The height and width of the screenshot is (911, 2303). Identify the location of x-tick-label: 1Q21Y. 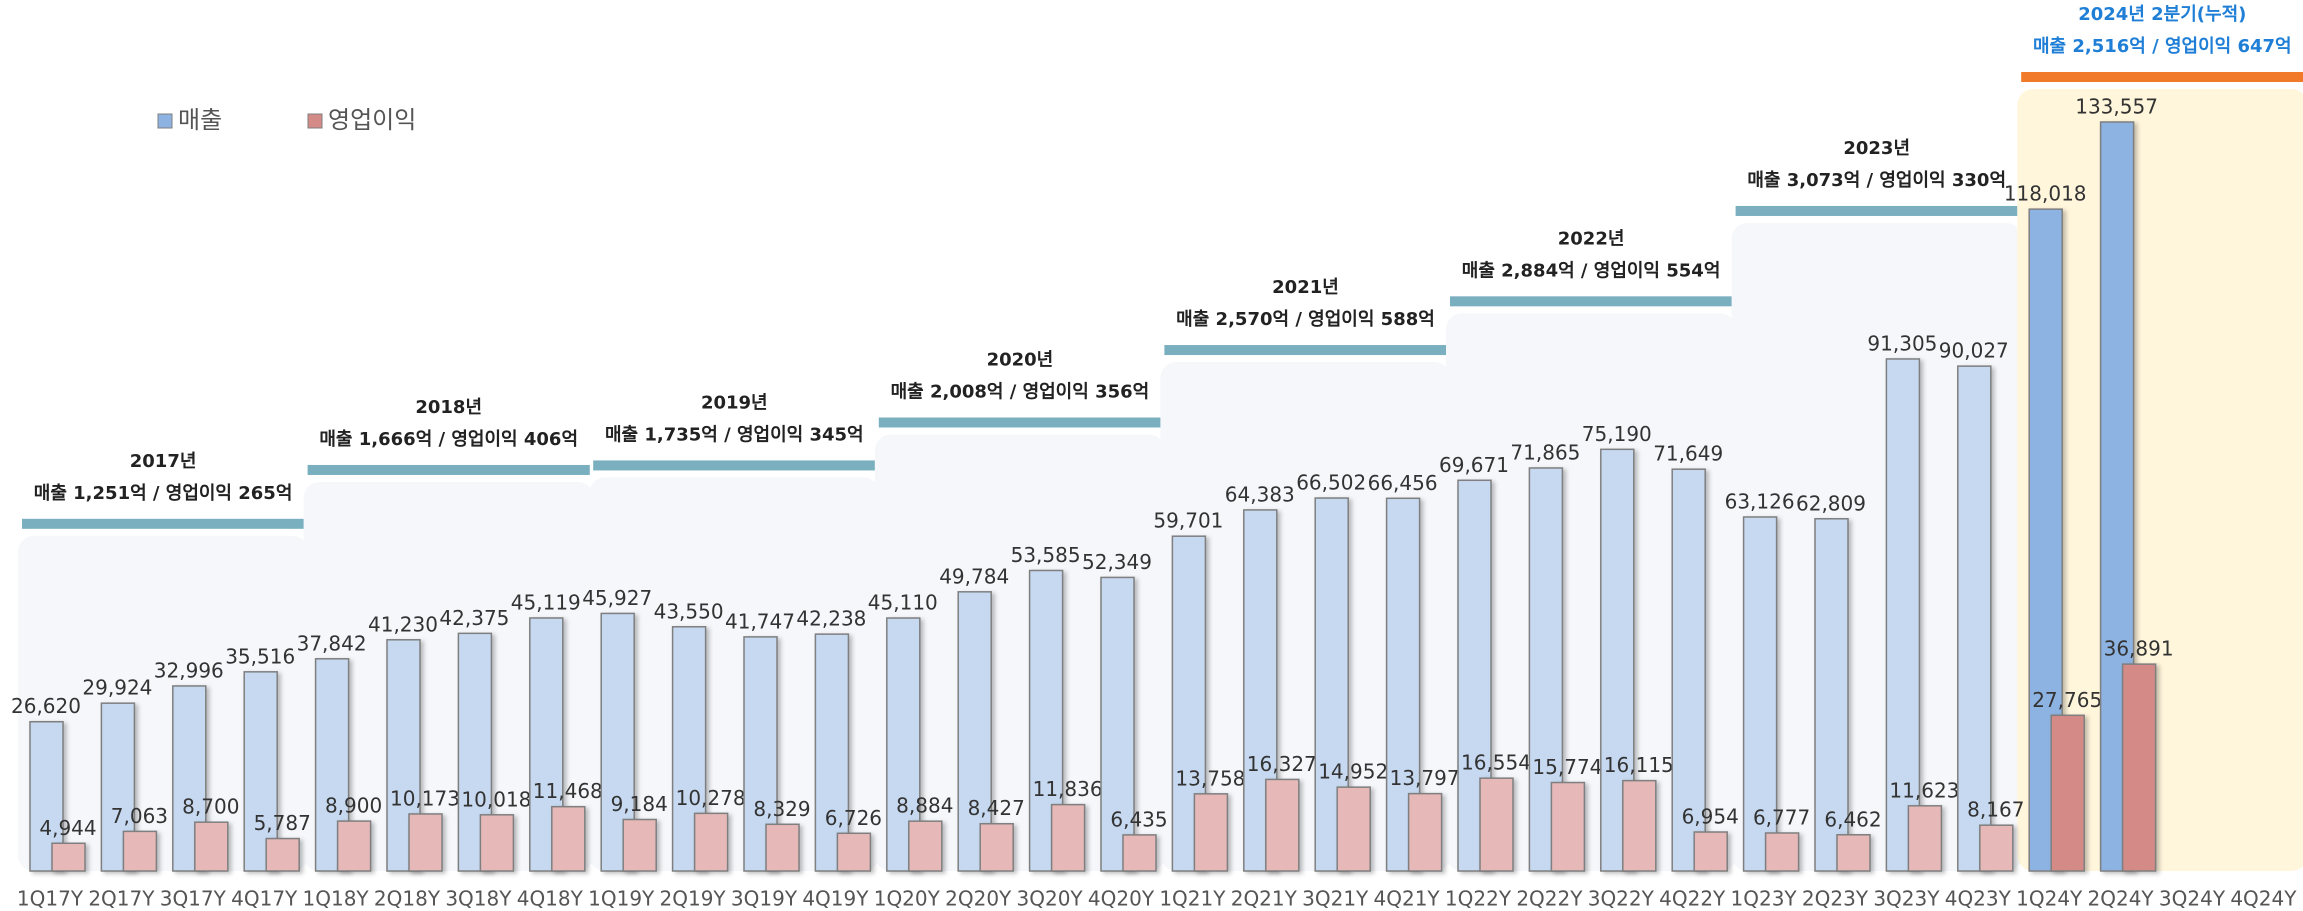
(1192, 899).